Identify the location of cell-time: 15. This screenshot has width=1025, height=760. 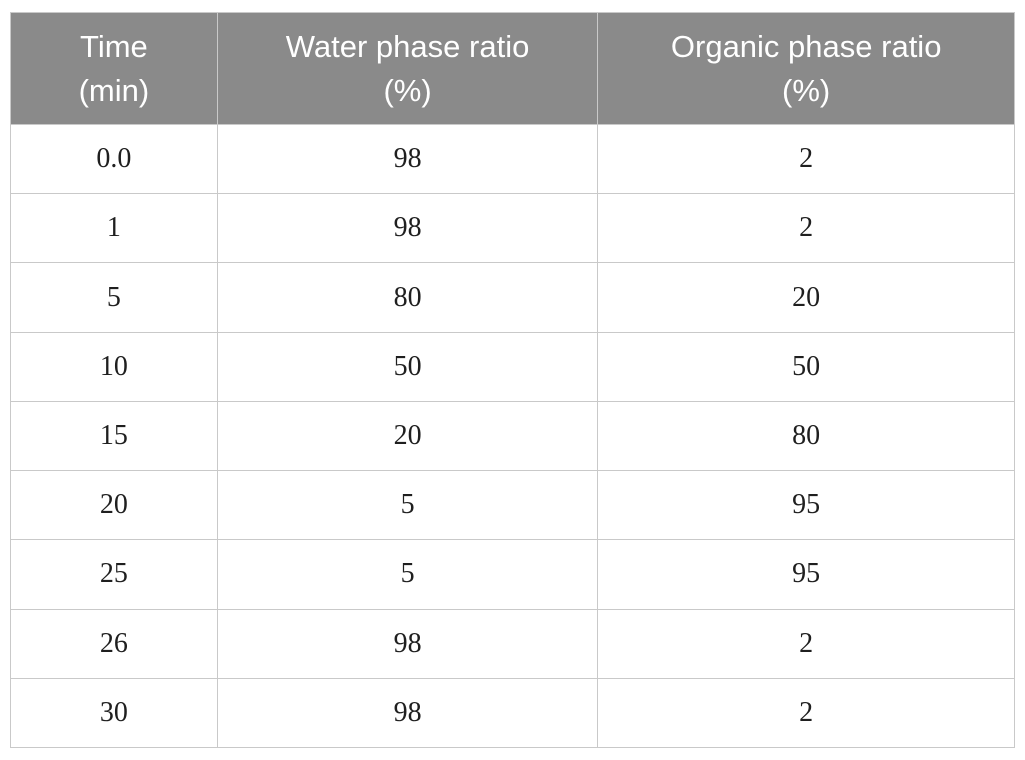
(114, 436).